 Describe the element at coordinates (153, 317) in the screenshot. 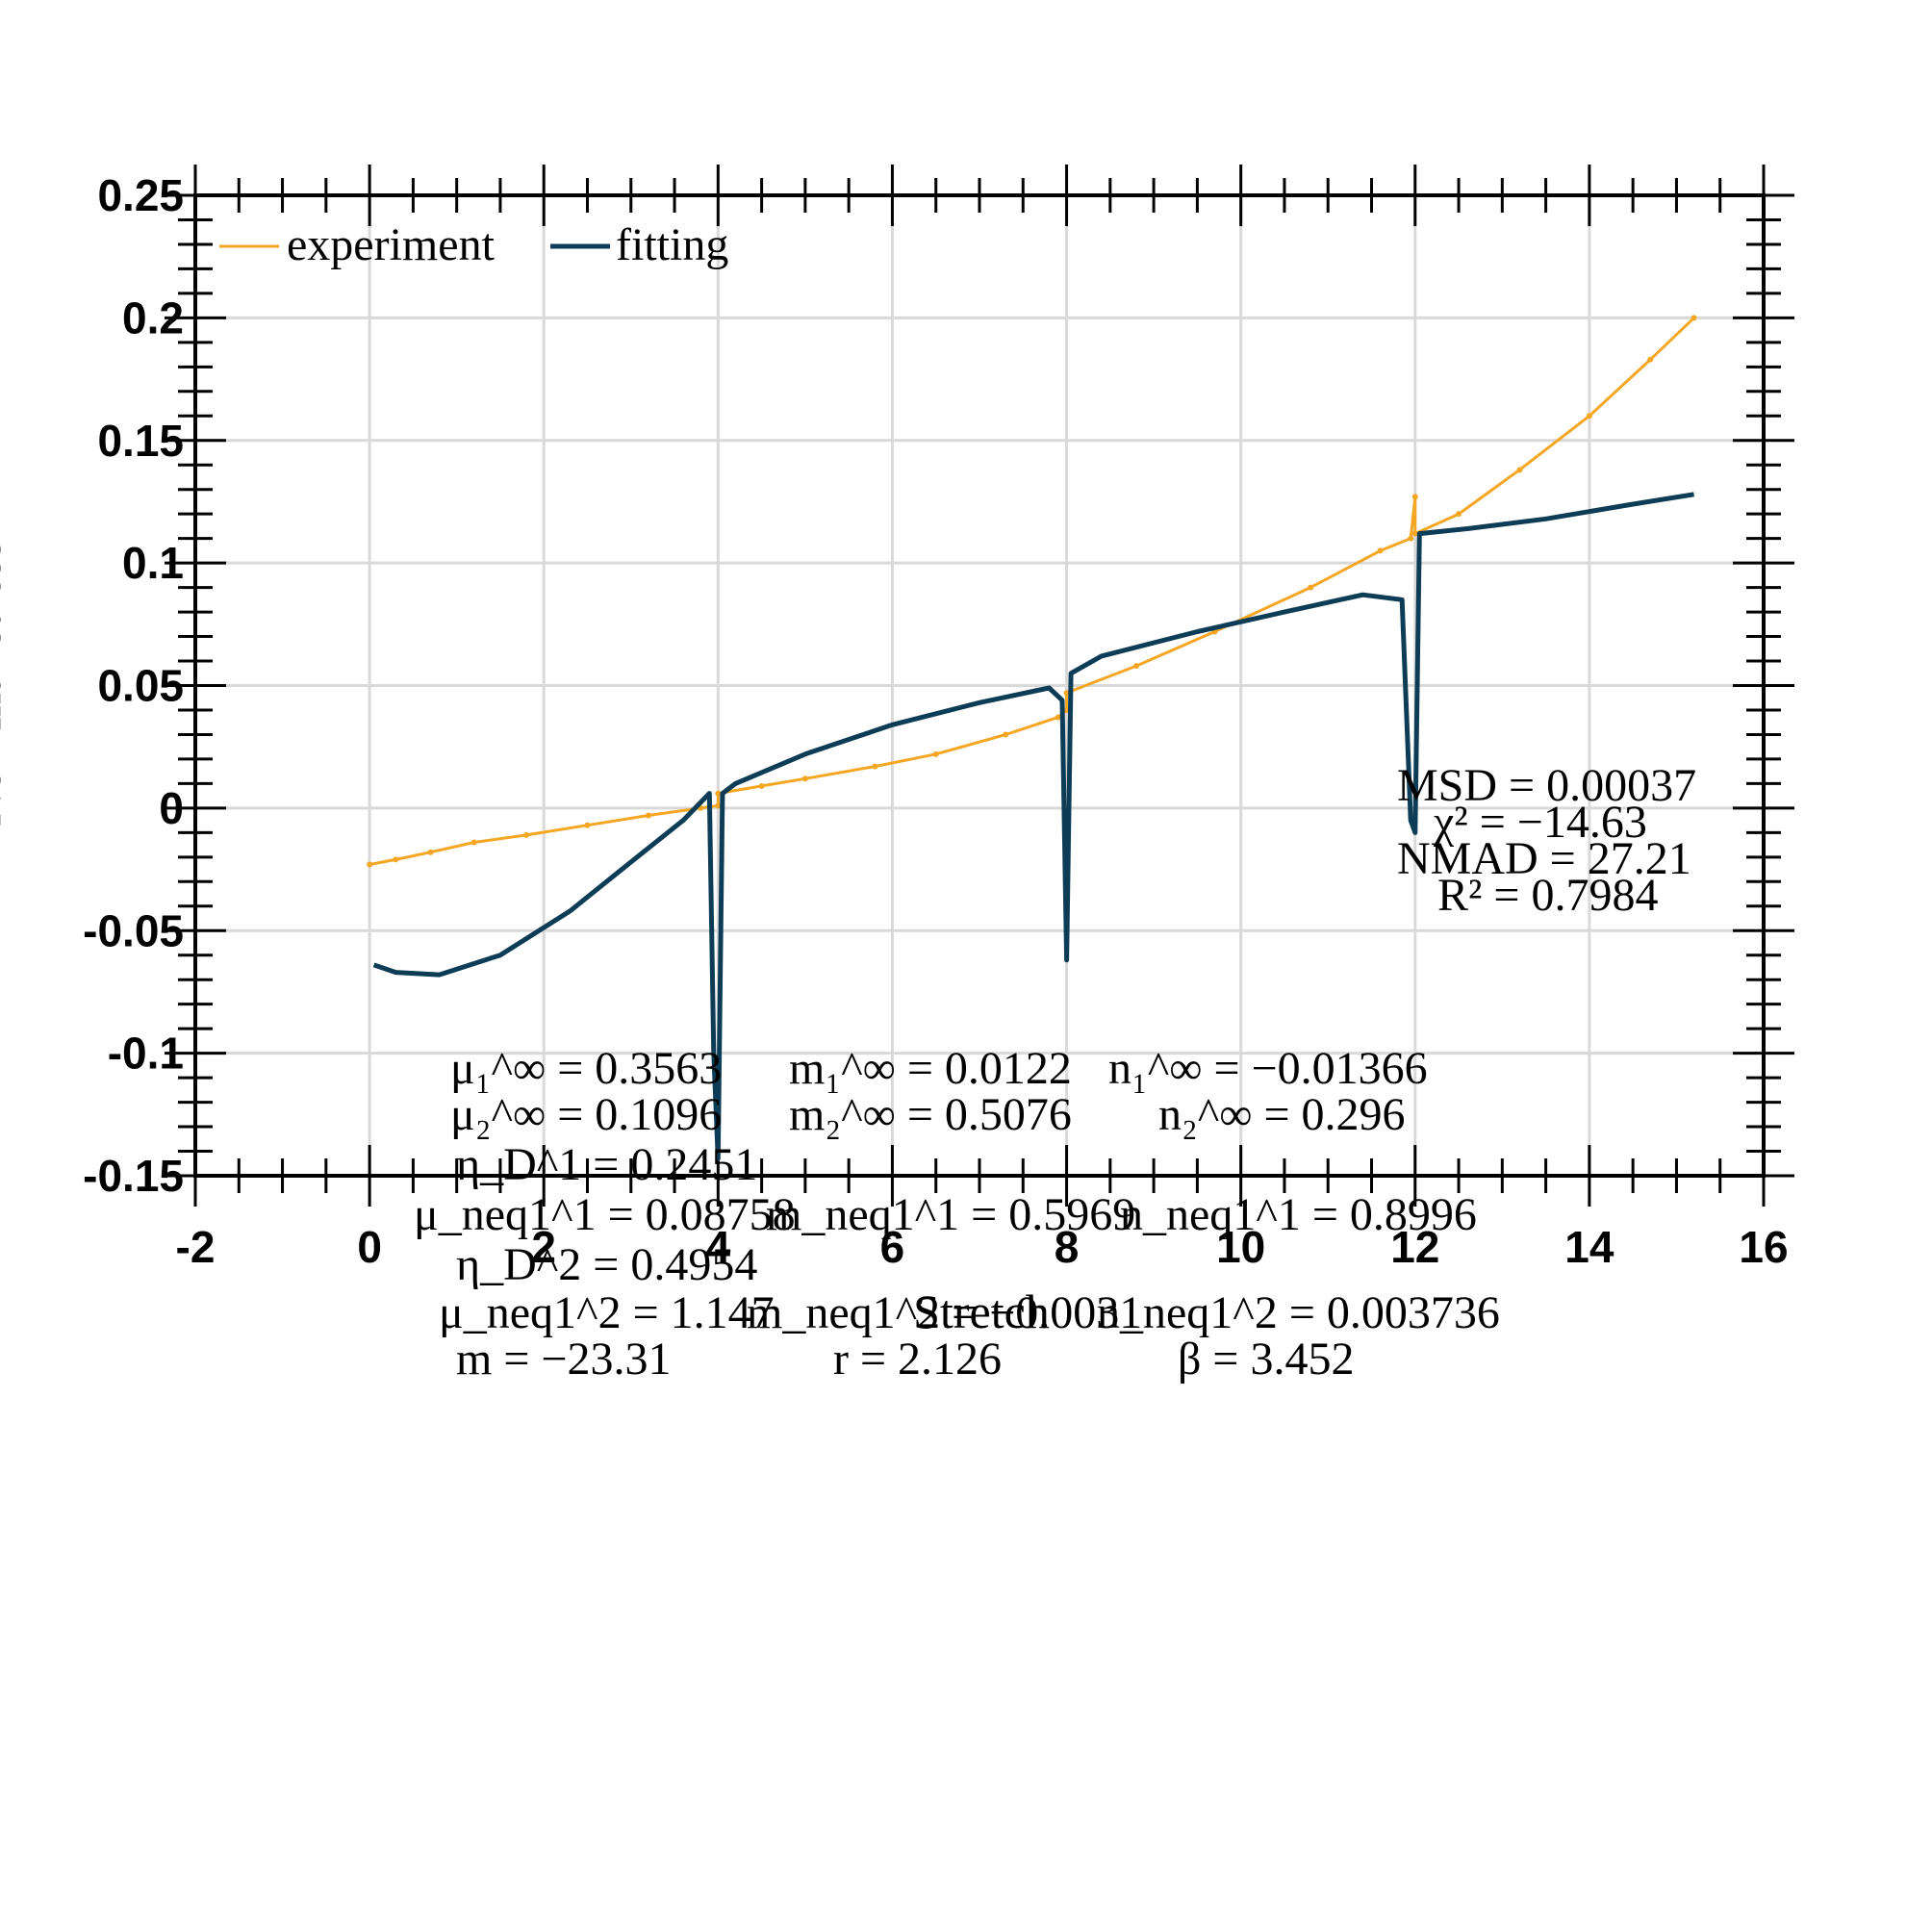

I see `y-tick-label: 0.2` at that location.